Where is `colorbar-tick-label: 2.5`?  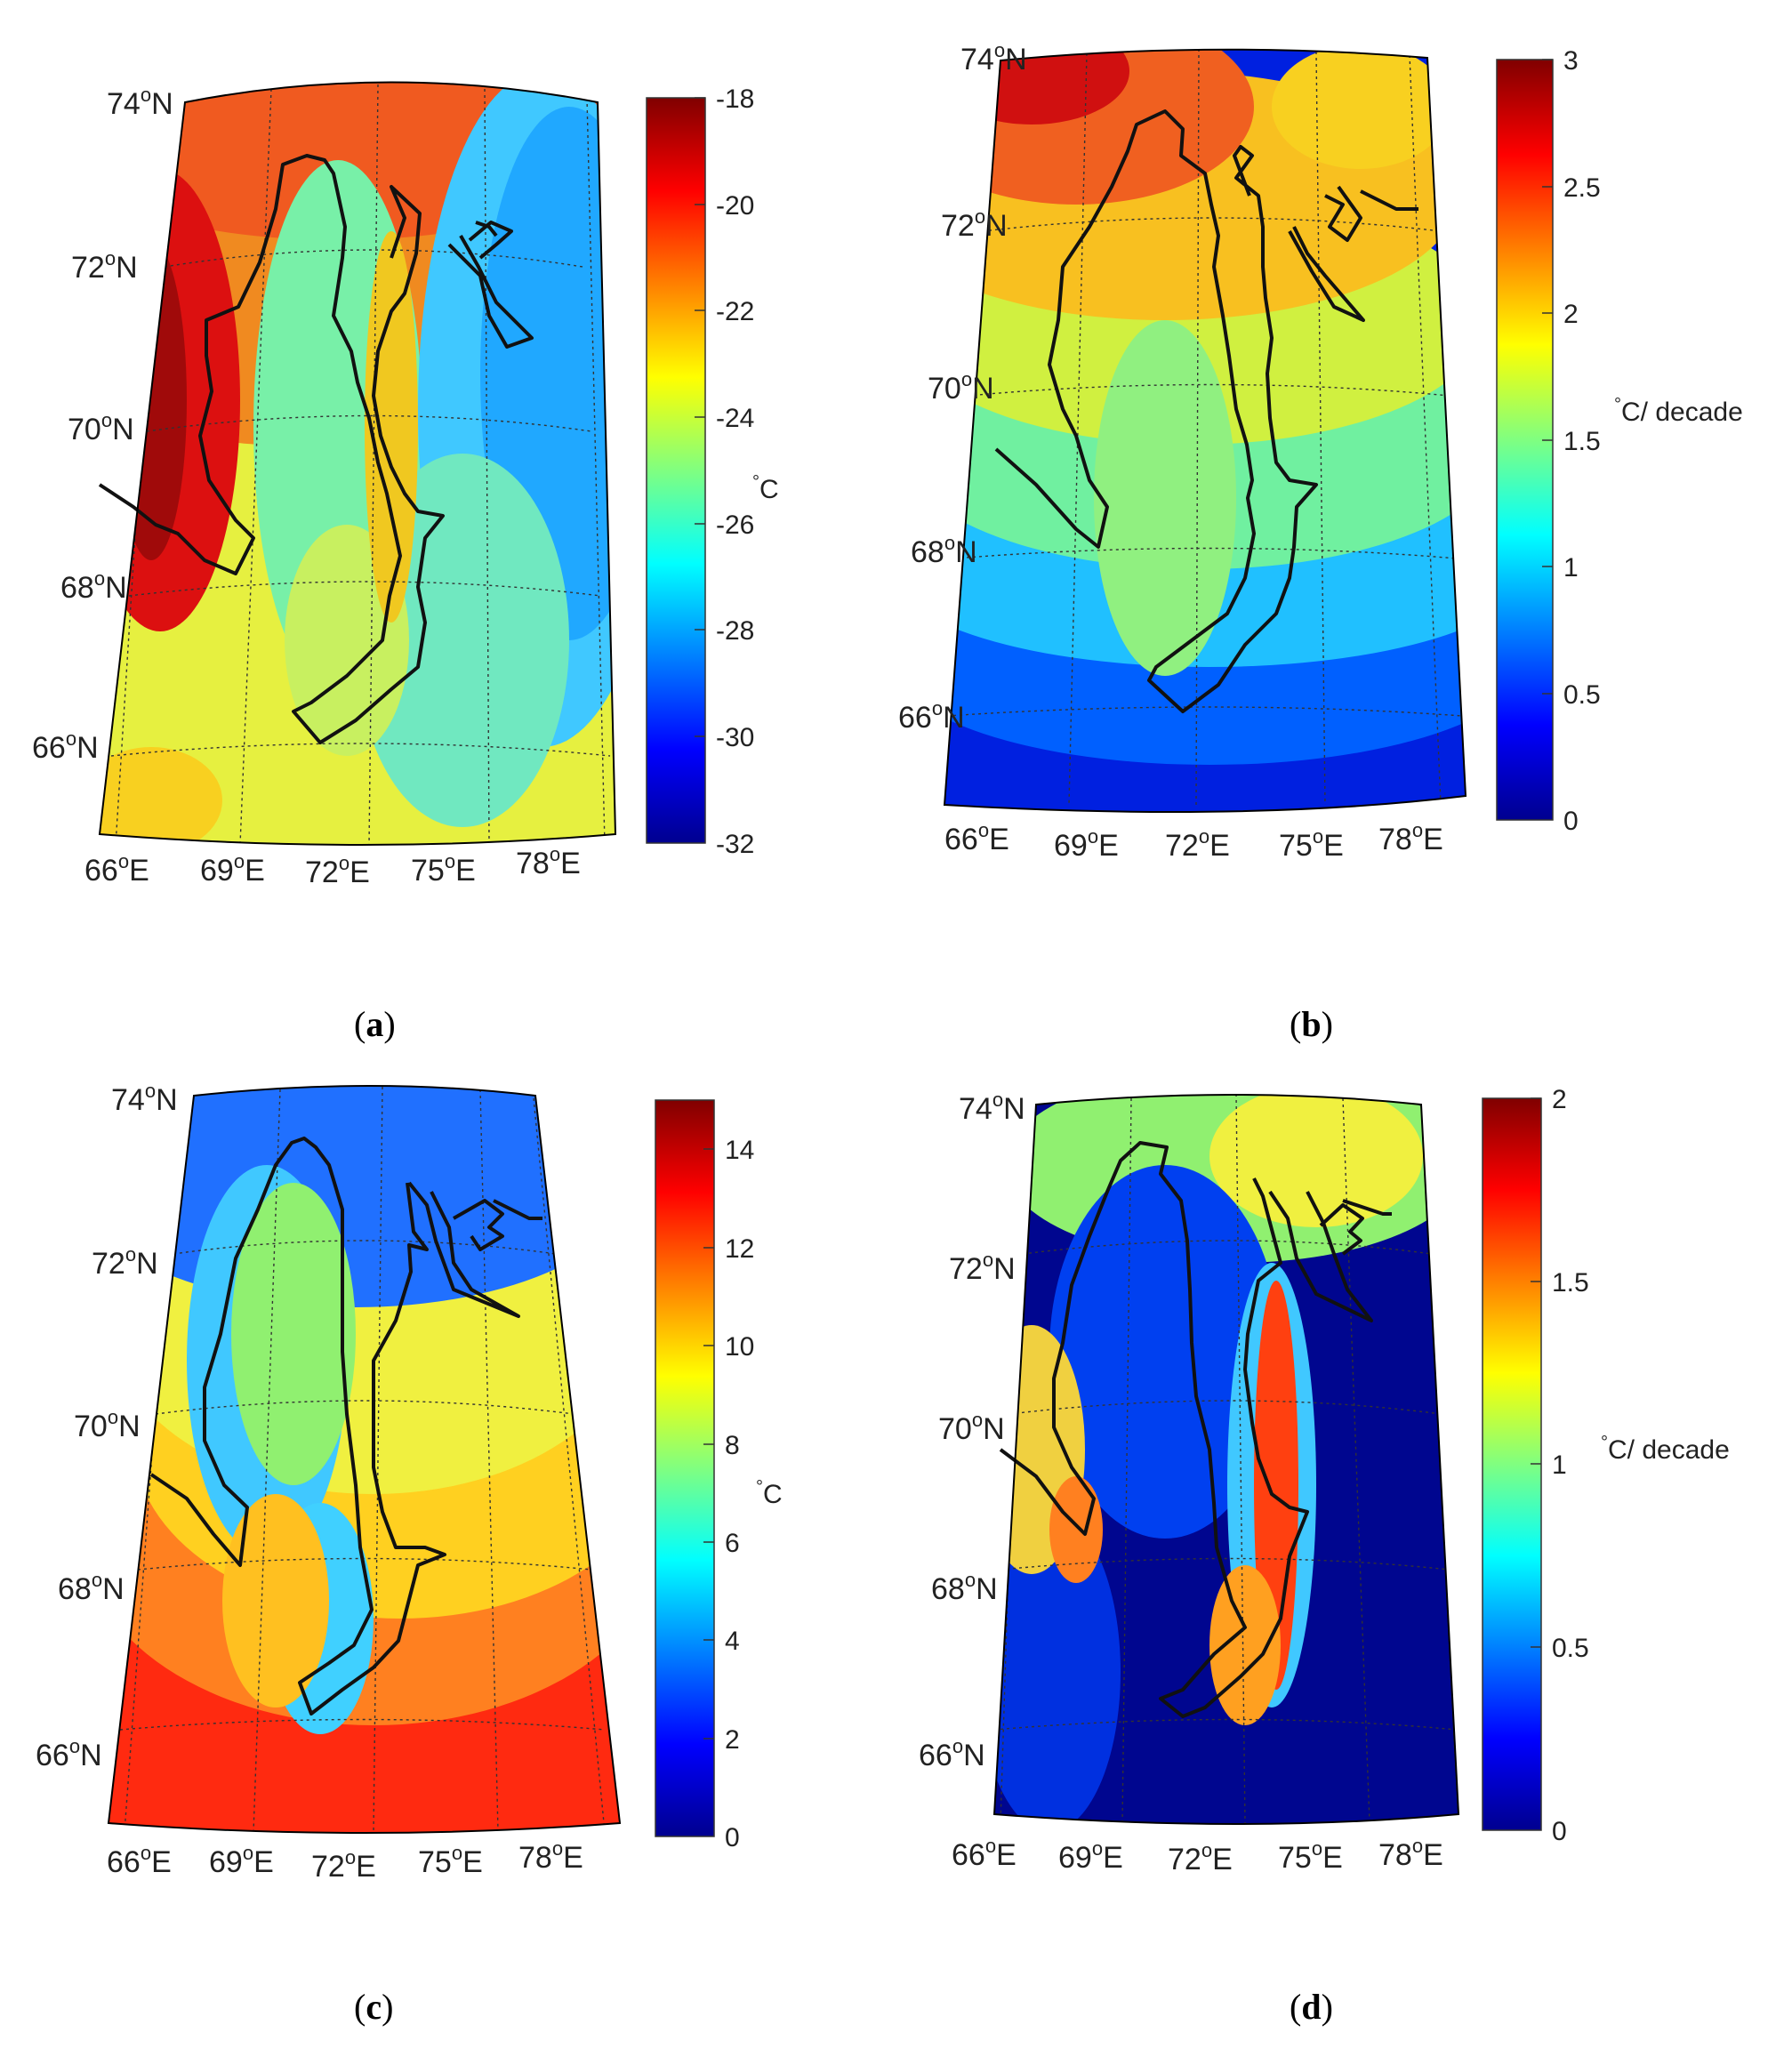
colorbar-tick-label: 2.5 is located at coordinates (1582, 188).